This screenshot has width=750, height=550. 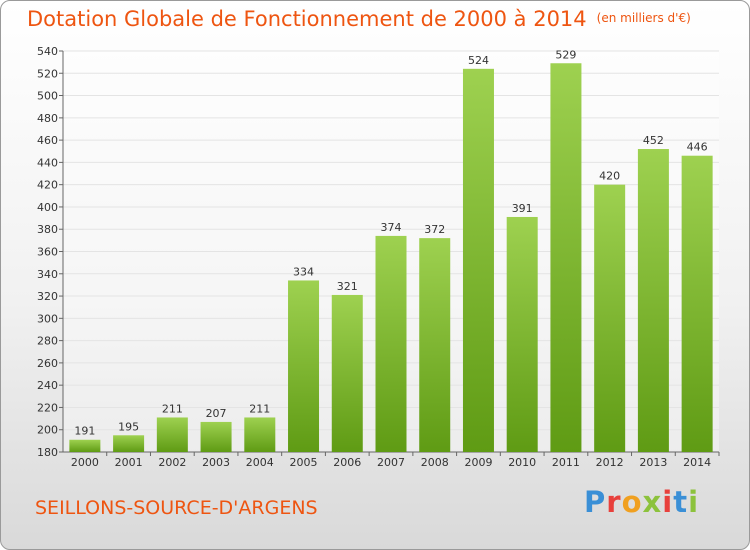 I want to click on x-tick-label: 2002, so click(x=172, y=462).